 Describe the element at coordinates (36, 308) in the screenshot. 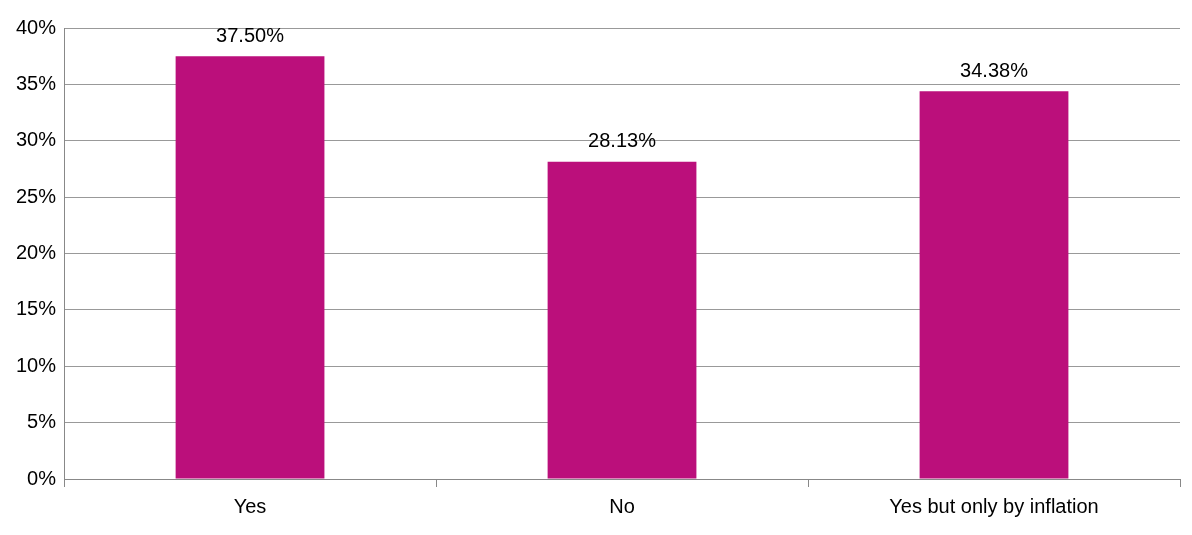

I see `y-tick-label: 15%` at that location.